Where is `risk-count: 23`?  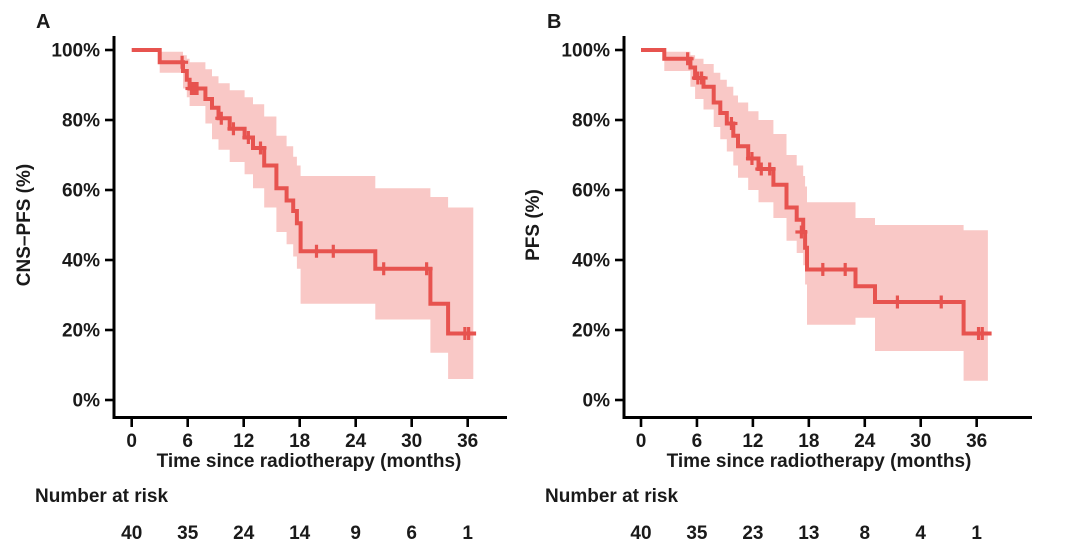
risk-count: 23 is located at coordinates (752, 533).